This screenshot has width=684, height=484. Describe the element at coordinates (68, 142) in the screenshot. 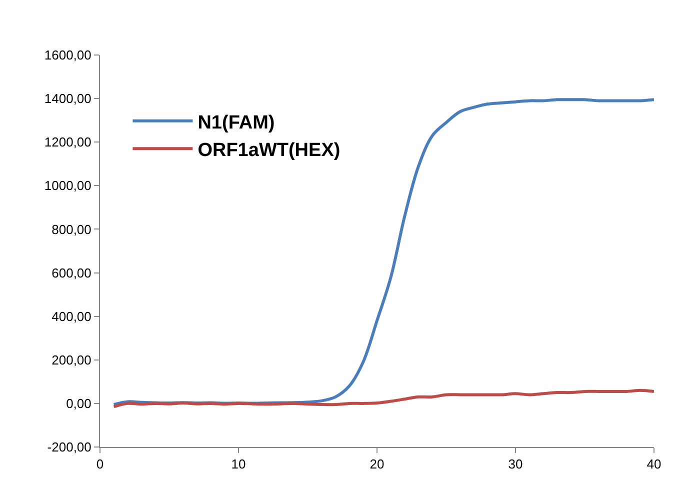

I see `y-tick-label: 1200,00` at that location.